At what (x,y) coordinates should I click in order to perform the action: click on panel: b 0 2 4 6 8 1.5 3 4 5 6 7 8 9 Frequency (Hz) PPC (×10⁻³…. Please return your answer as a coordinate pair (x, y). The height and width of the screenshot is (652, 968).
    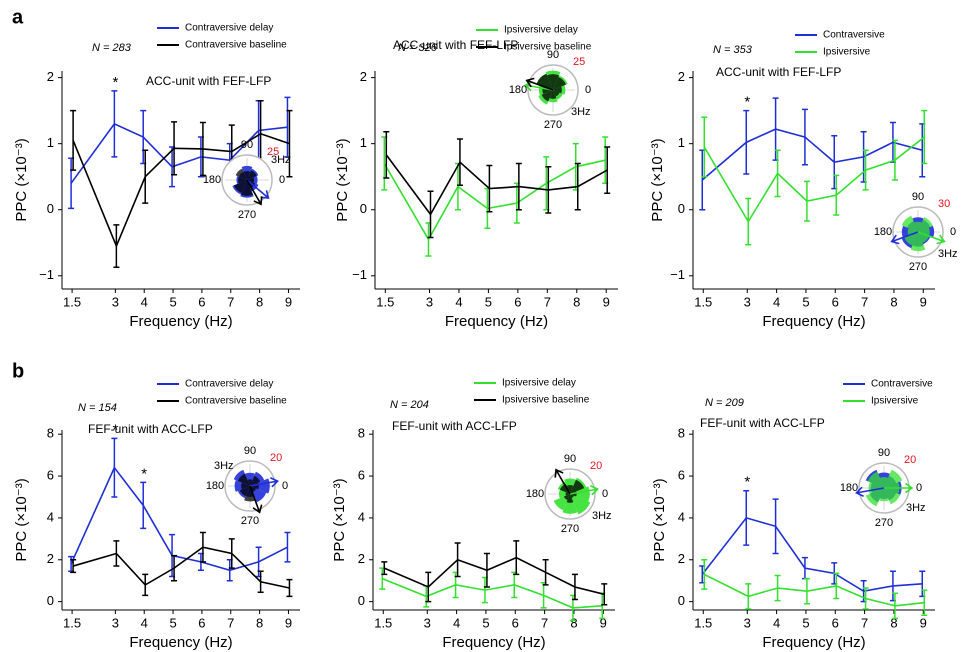
    Looking at the image, I should click on (156, 505).